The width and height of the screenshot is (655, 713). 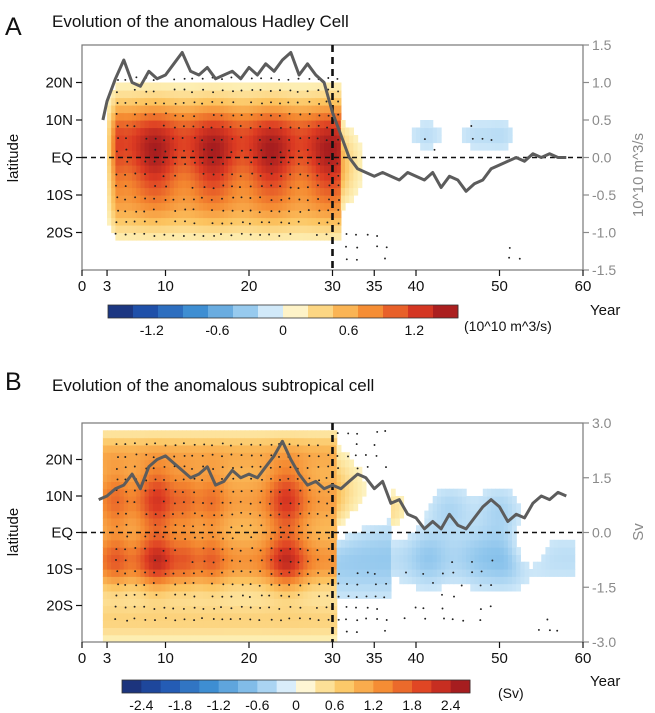 What do you see at coordinates (107, 286) in the screenshot?
I see `a-x-tick-label: 3` at bounding box center [107, 286].